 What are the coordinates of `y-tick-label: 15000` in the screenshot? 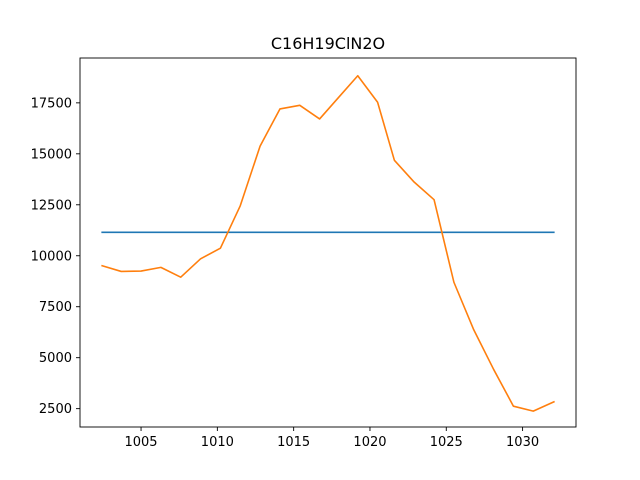 It's located at (51, 154).